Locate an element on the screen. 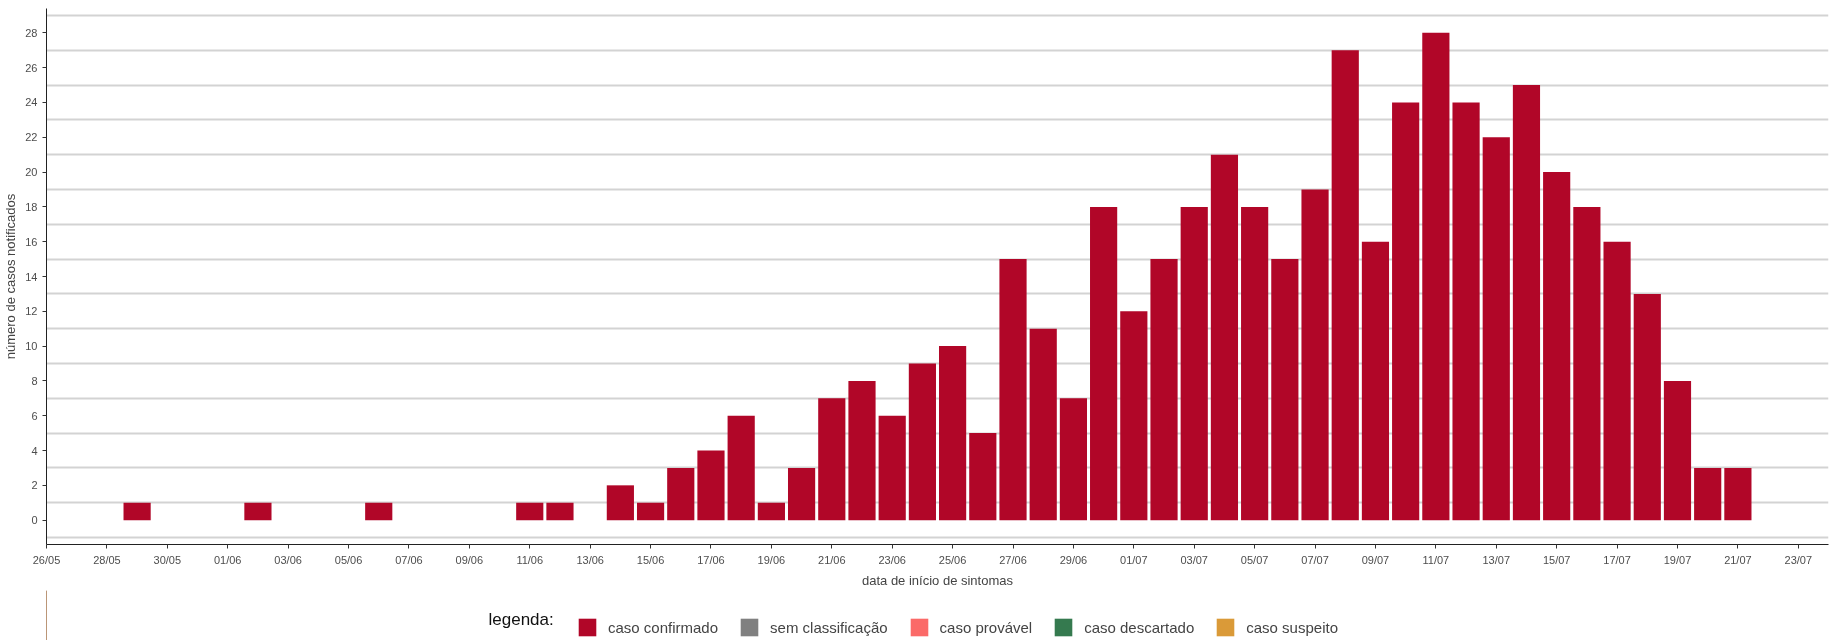 The image size is (1833, 644). y-tick-label: 24 is located at coordinates (31, 102).